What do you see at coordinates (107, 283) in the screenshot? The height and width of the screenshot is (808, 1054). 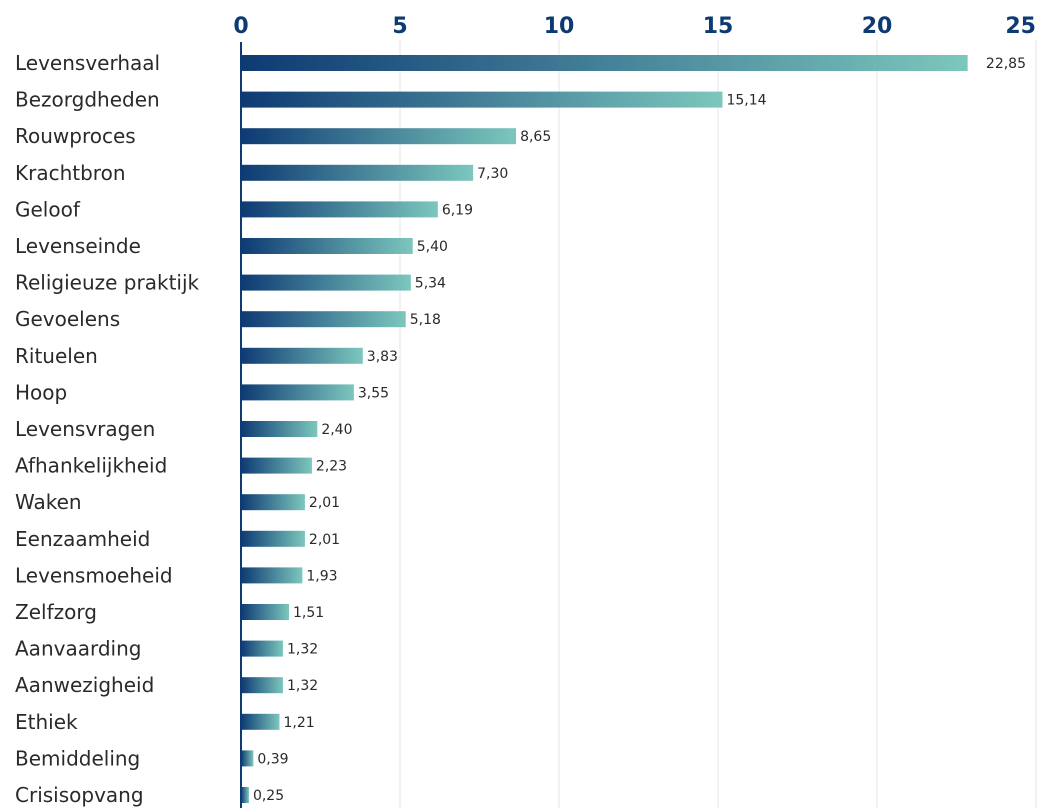 I see `category-label: Religieuze praktijk` at bounding box center [107, 283].